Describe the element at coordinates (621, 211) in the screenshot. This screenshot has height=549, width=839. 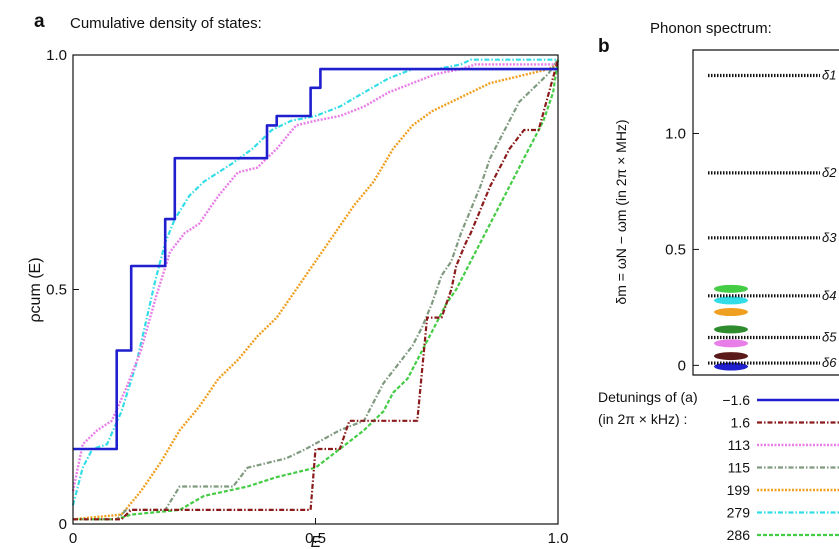
I see `panel-b-ylabel: δm = ωN − ωm (in 2π × MHz)` at that location.